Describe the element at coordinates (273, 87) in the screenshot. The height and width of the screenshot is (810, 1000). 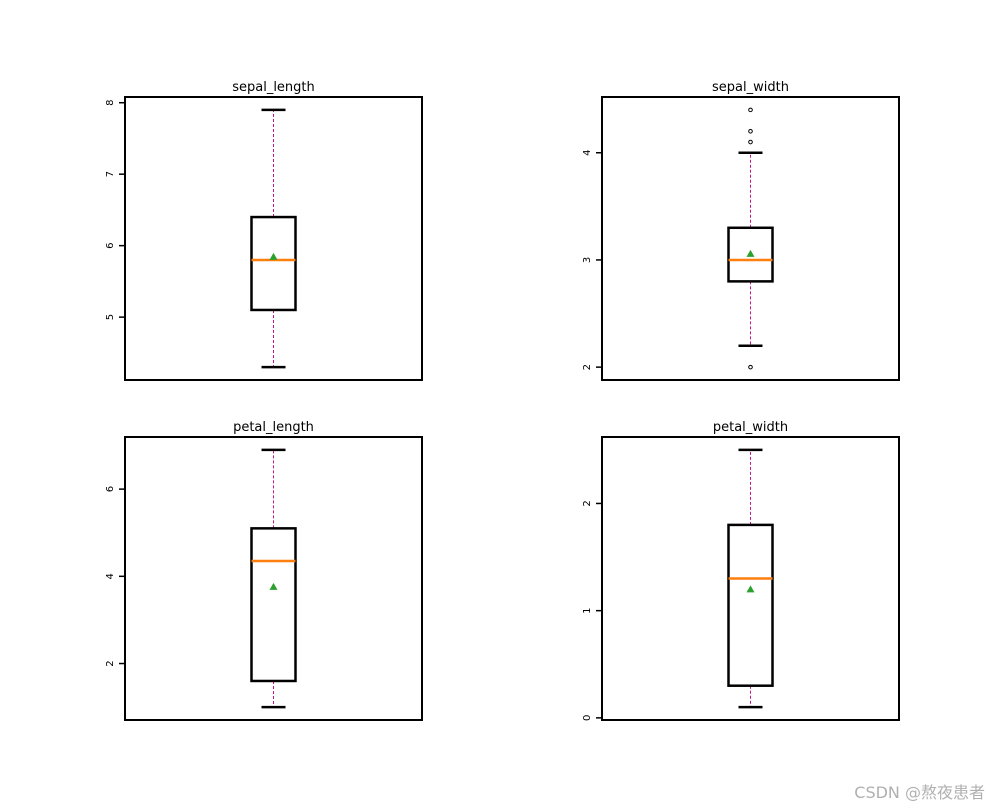
I see `subplot-title: sepal_length` at that location.